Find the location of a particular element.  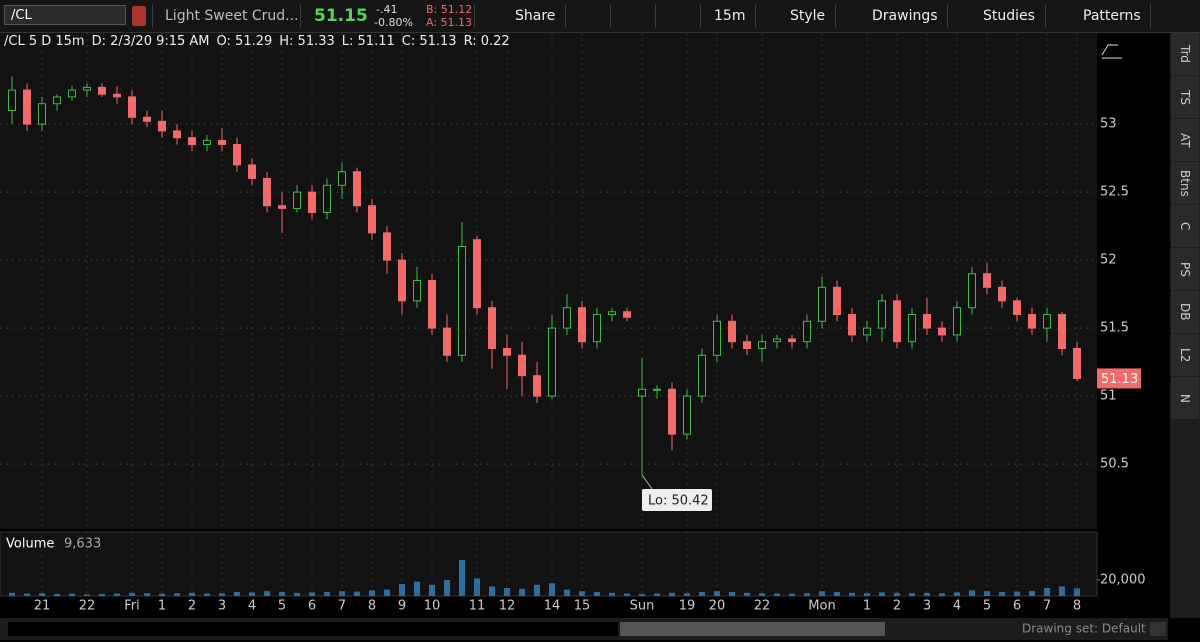

drawing-set: Drawing set: Default is located at coordinates (1084, 629).